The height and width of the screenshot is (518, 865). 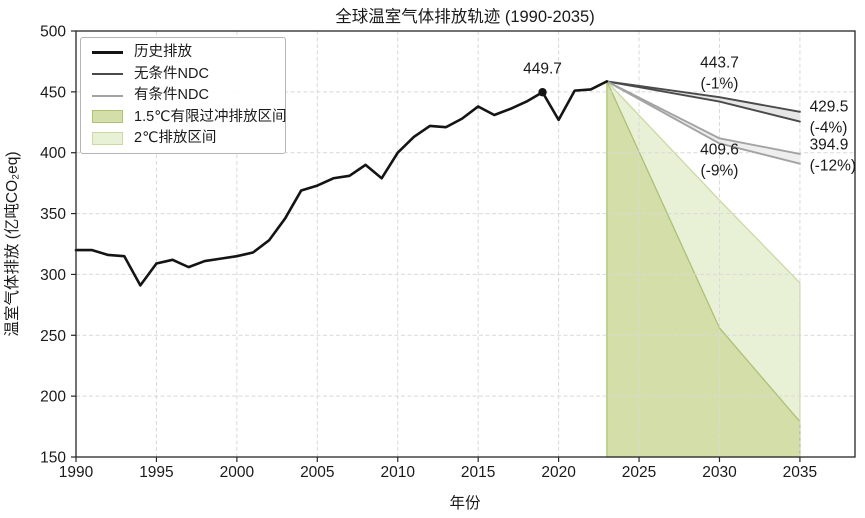 I want to click on legend-item-conditional-ndc: 有条件NDC, so click(x=184, y=95).